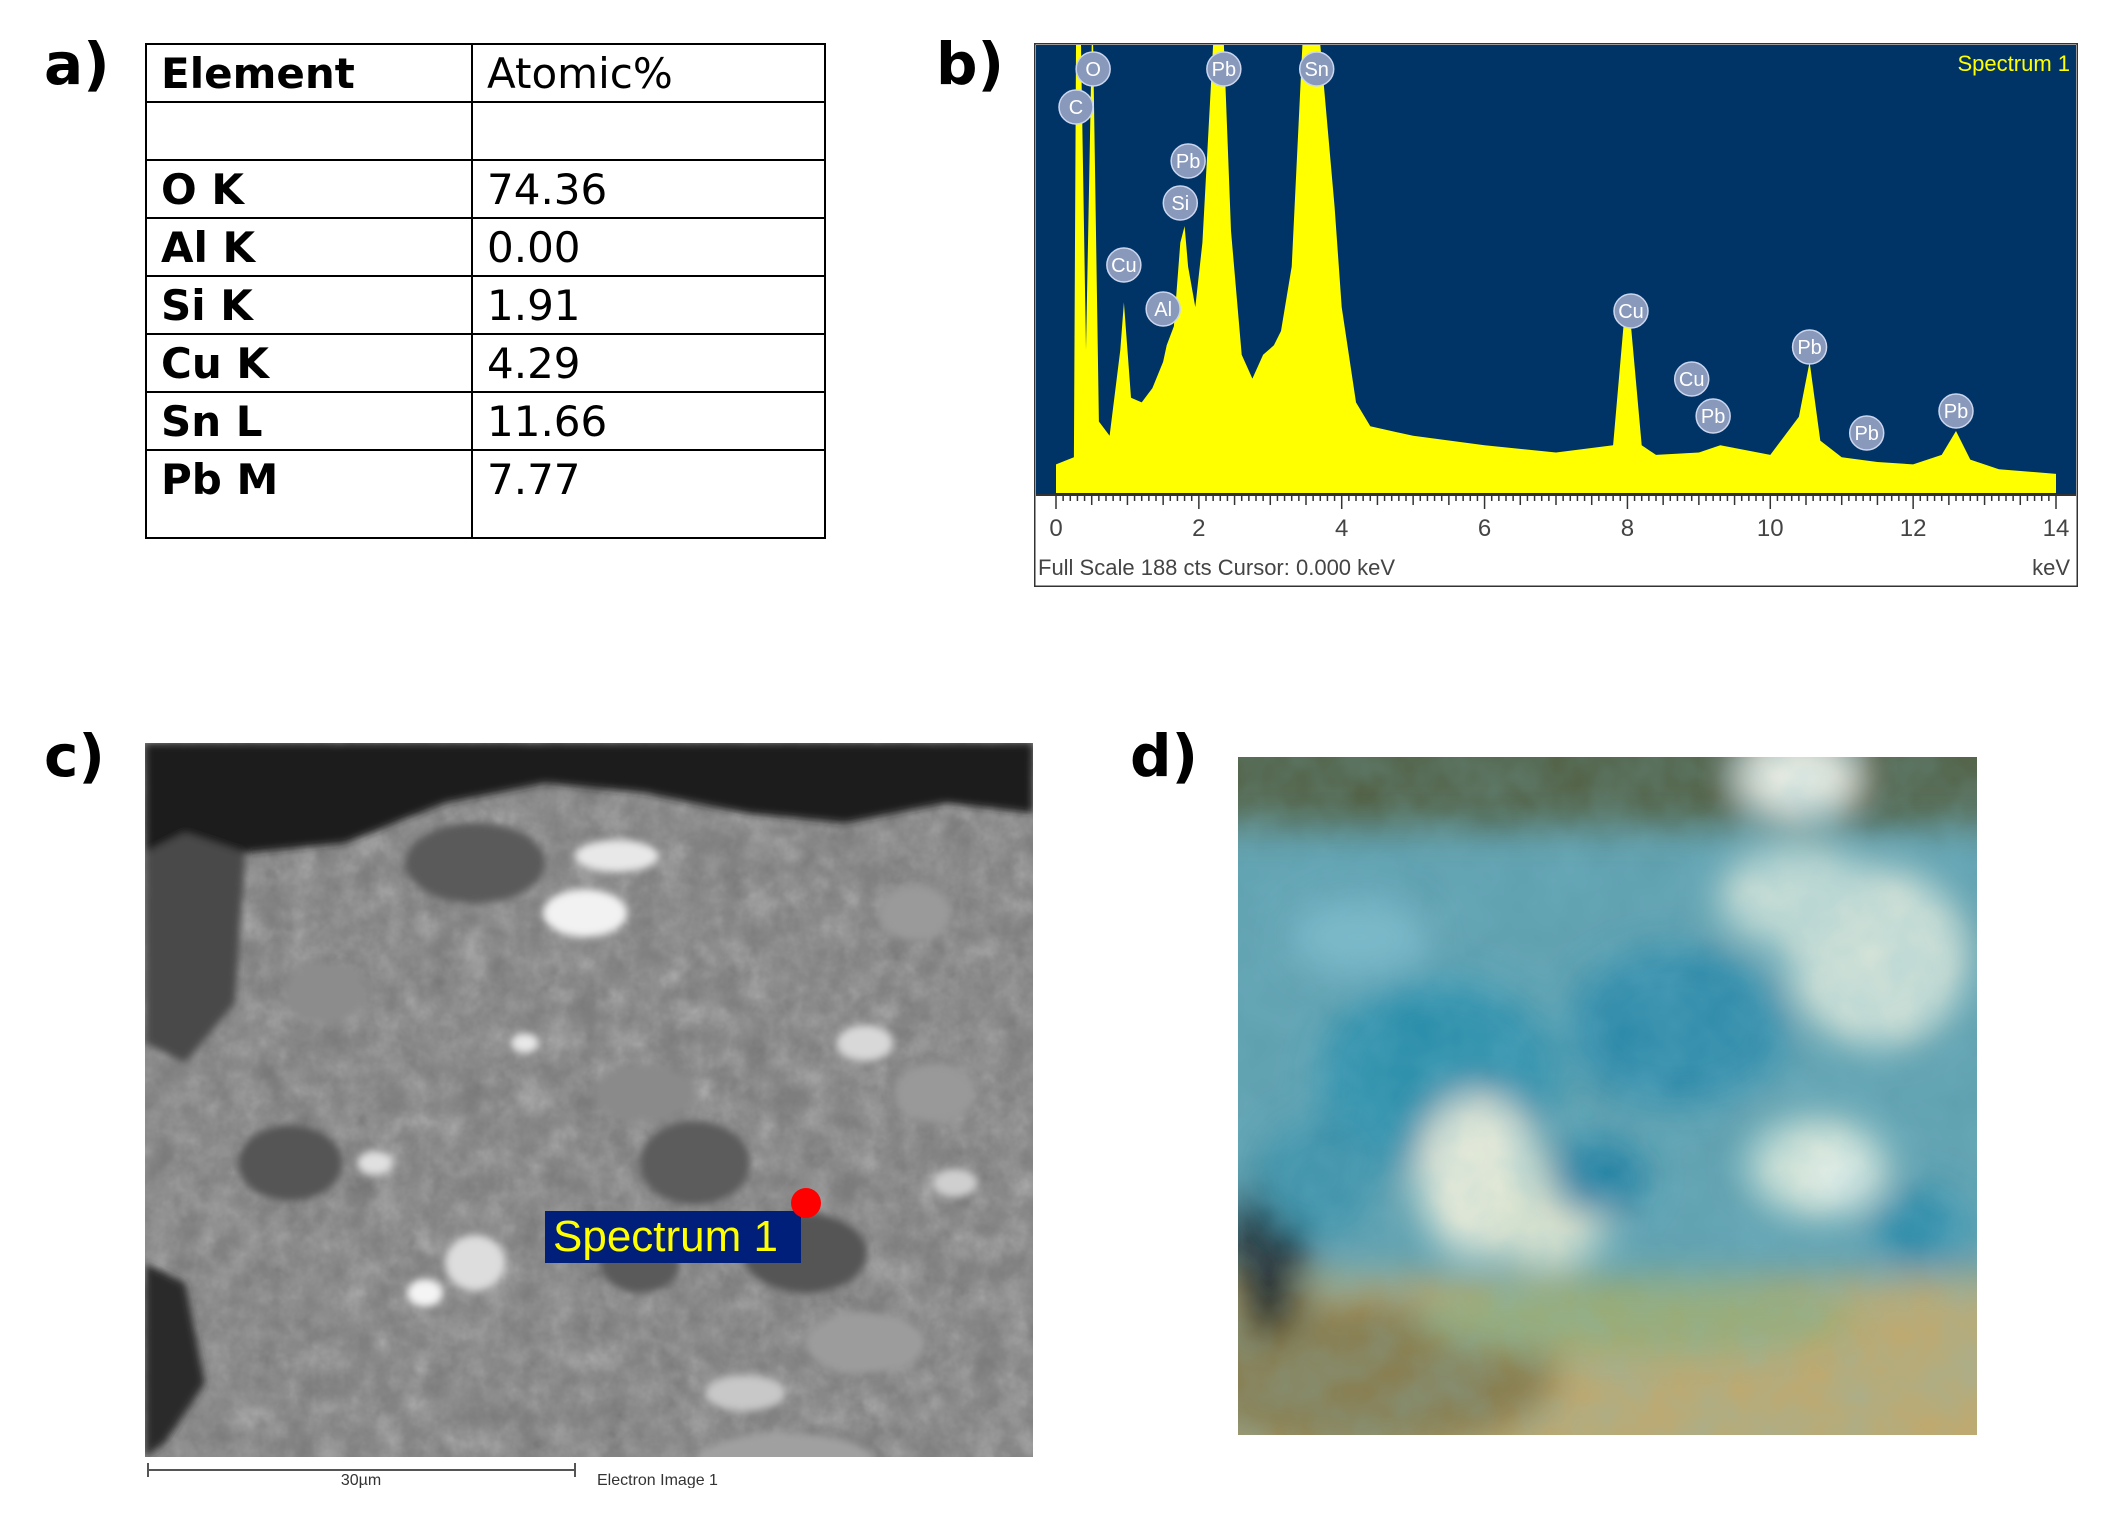  I want to click on row-element: Cu K, so click(309, 363).